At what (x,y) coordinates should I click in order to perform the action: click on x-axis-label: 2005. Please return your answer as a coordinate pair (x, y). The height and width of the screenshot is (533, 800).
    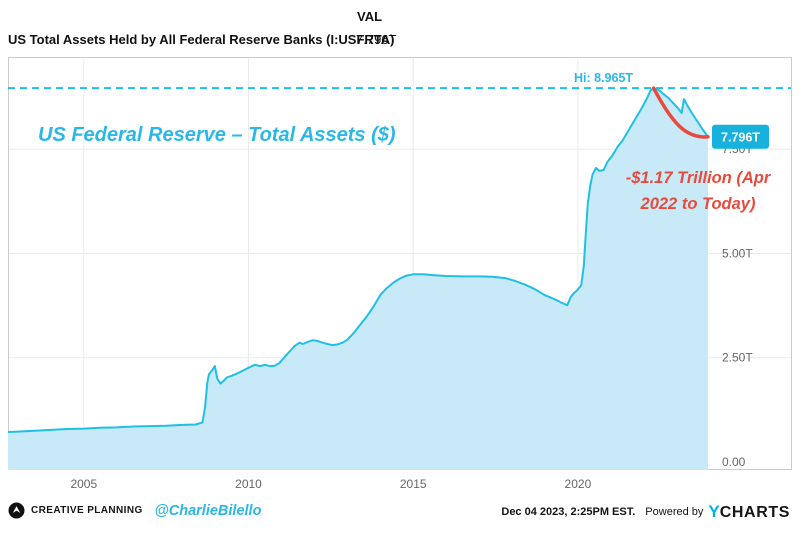
    Looking at the image, I should click on (83, 484).